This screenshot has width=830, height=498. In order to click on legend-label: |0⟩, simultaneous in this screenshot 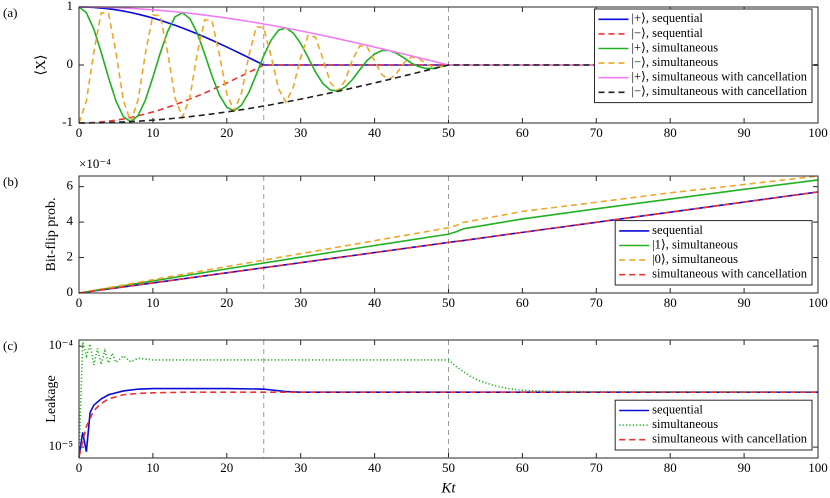, I will do `click(695, 259)`.